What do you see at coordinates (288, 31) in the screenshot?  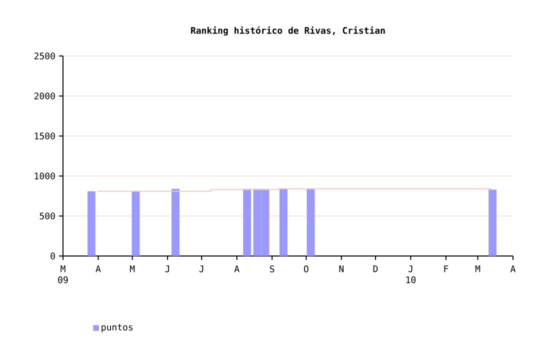 I see `chart-title: Ranking histórico de Rivas, Cristian` at bounding box center [288, 31].